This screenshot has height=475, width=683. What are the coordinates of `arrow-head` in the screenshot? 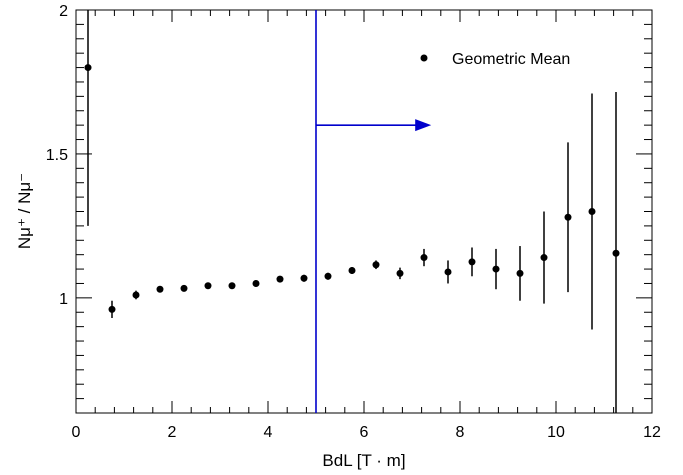 It's located at (423, 125).